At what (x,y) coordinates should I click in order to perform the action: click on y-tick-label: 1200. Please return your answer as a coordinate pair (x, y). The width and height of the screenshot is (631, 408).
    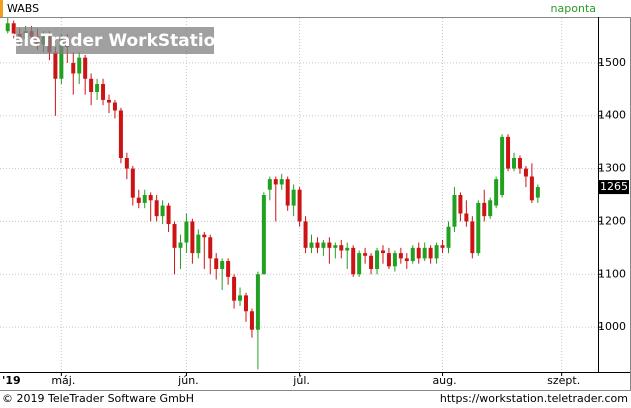
    Looking at the image, I should click on (612, 220).